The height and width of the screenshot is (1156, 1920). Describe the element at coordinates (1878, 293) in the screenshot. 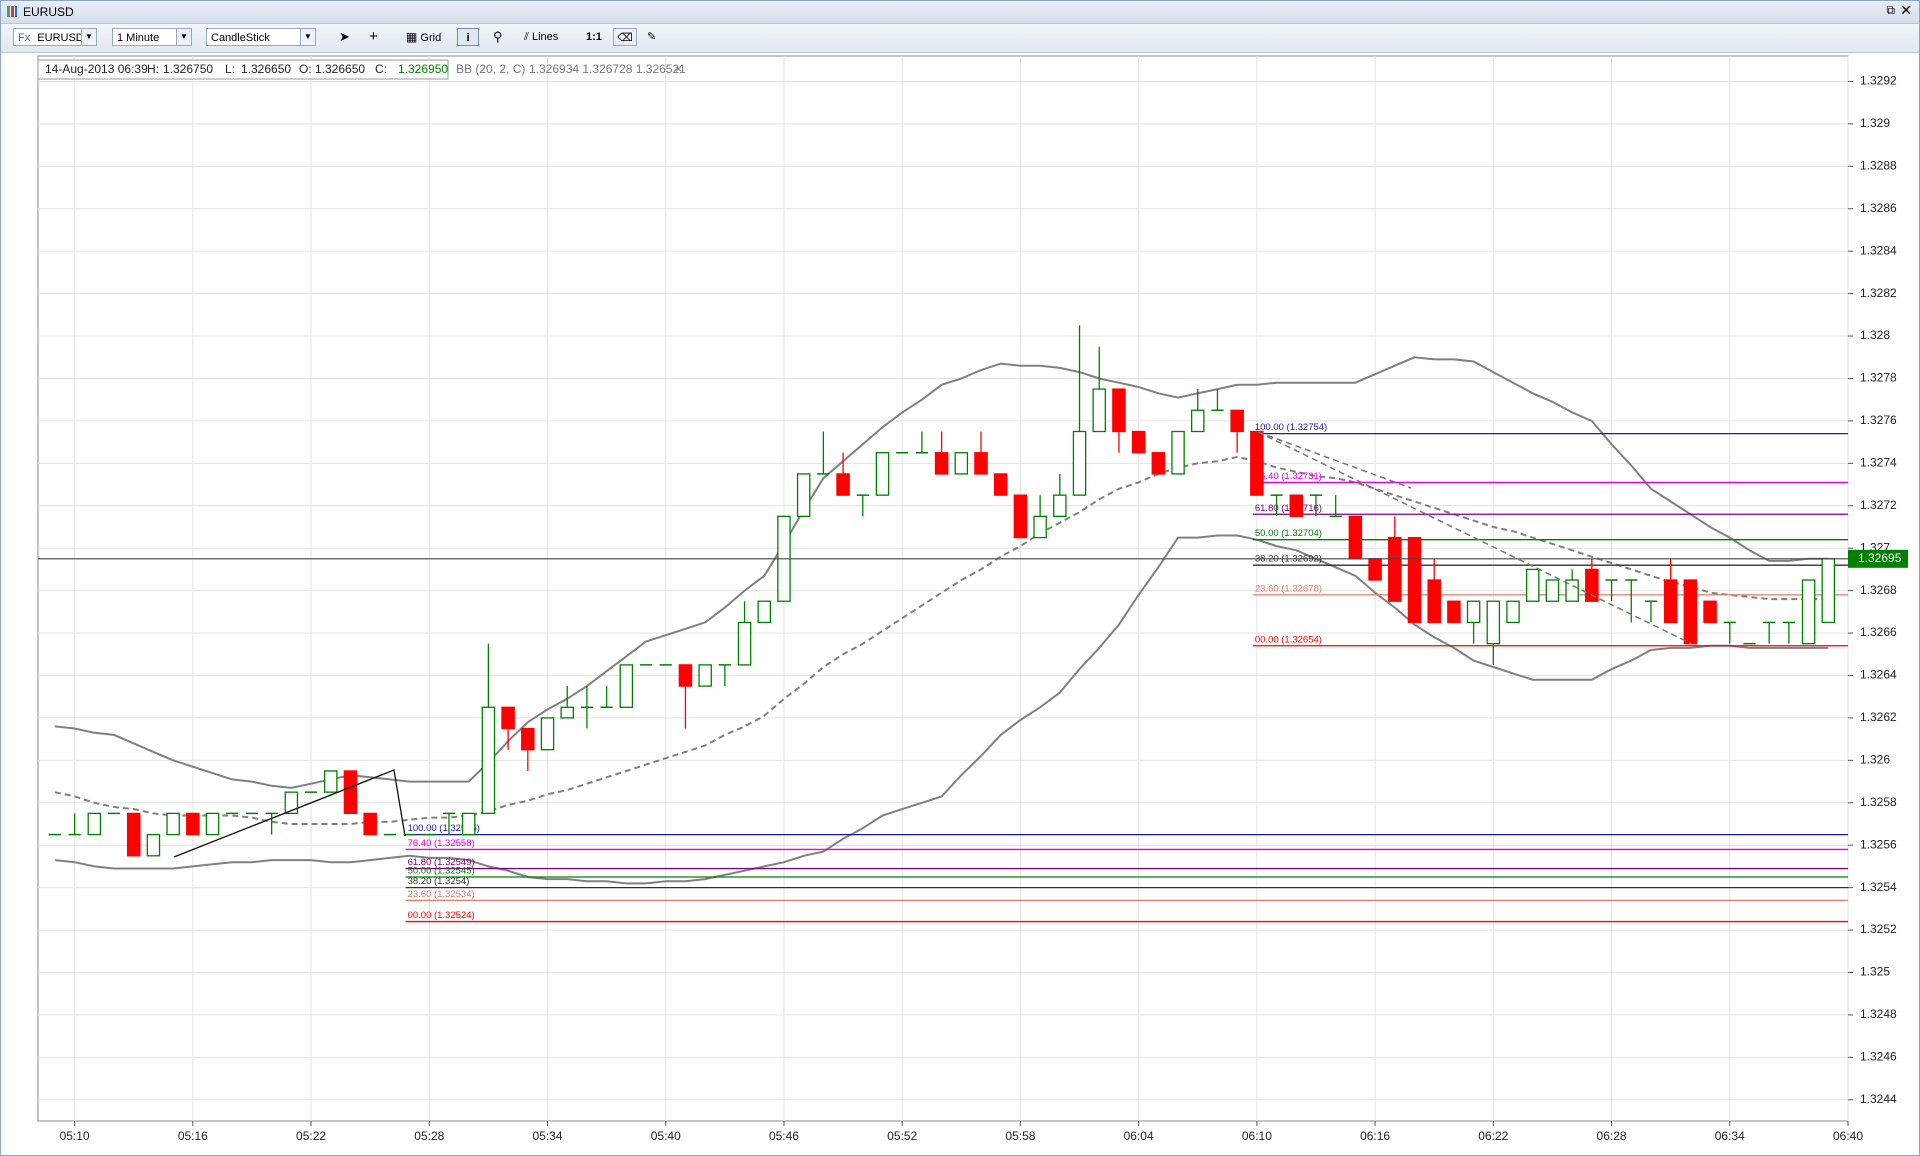

I see `y-tick-label: 1.3282` at that location.